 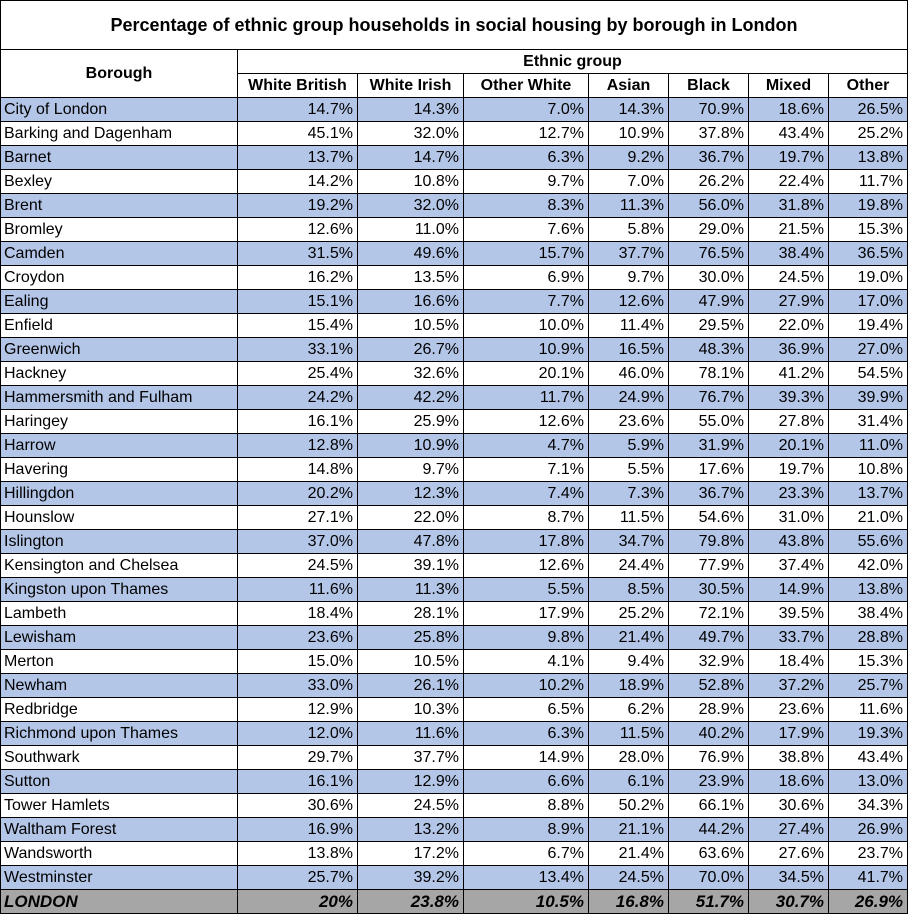 I want to click on percentage-cell: 14.2%, so click(x=297, y=181).